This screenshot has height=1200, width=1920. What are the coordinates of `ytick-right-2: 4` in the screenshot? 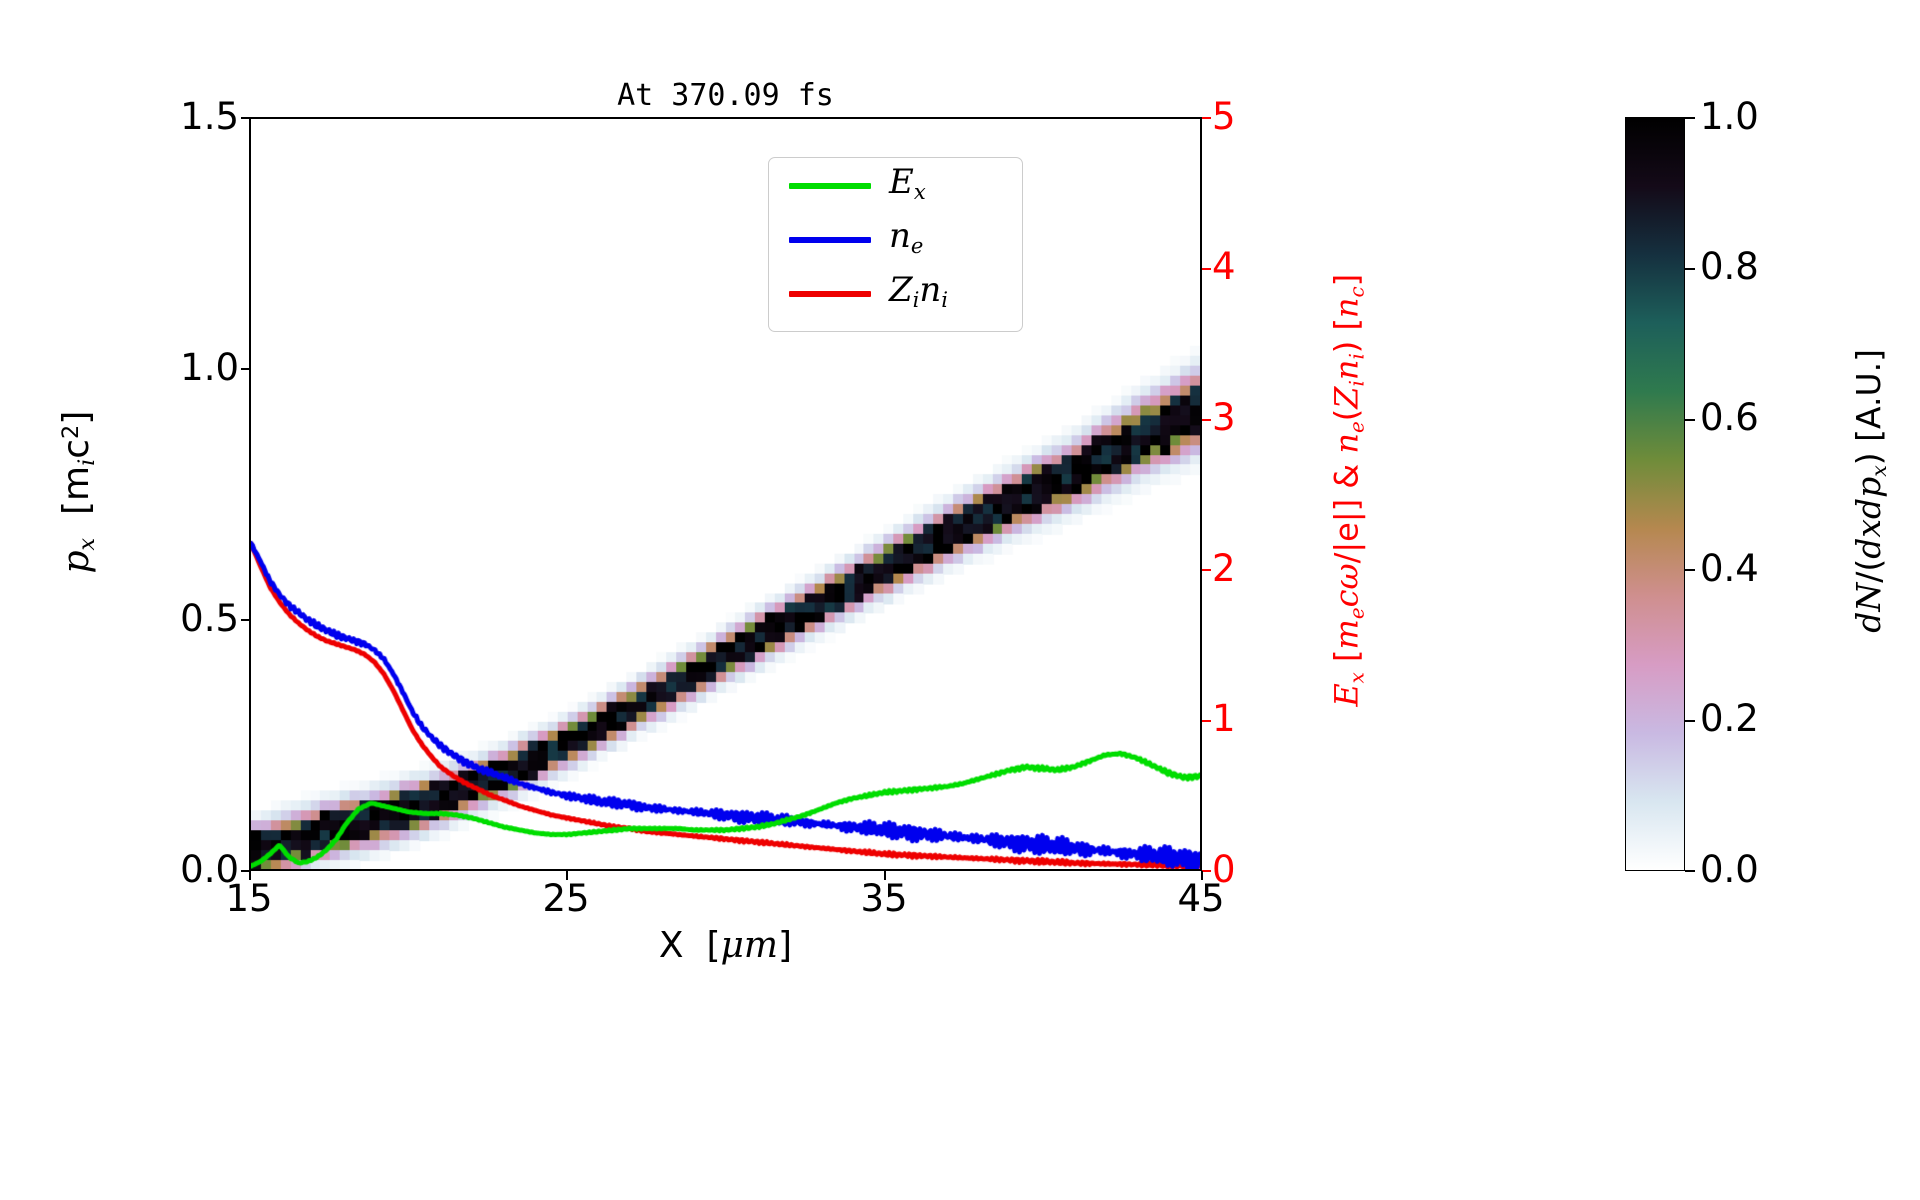 It's located at (1224, 266).